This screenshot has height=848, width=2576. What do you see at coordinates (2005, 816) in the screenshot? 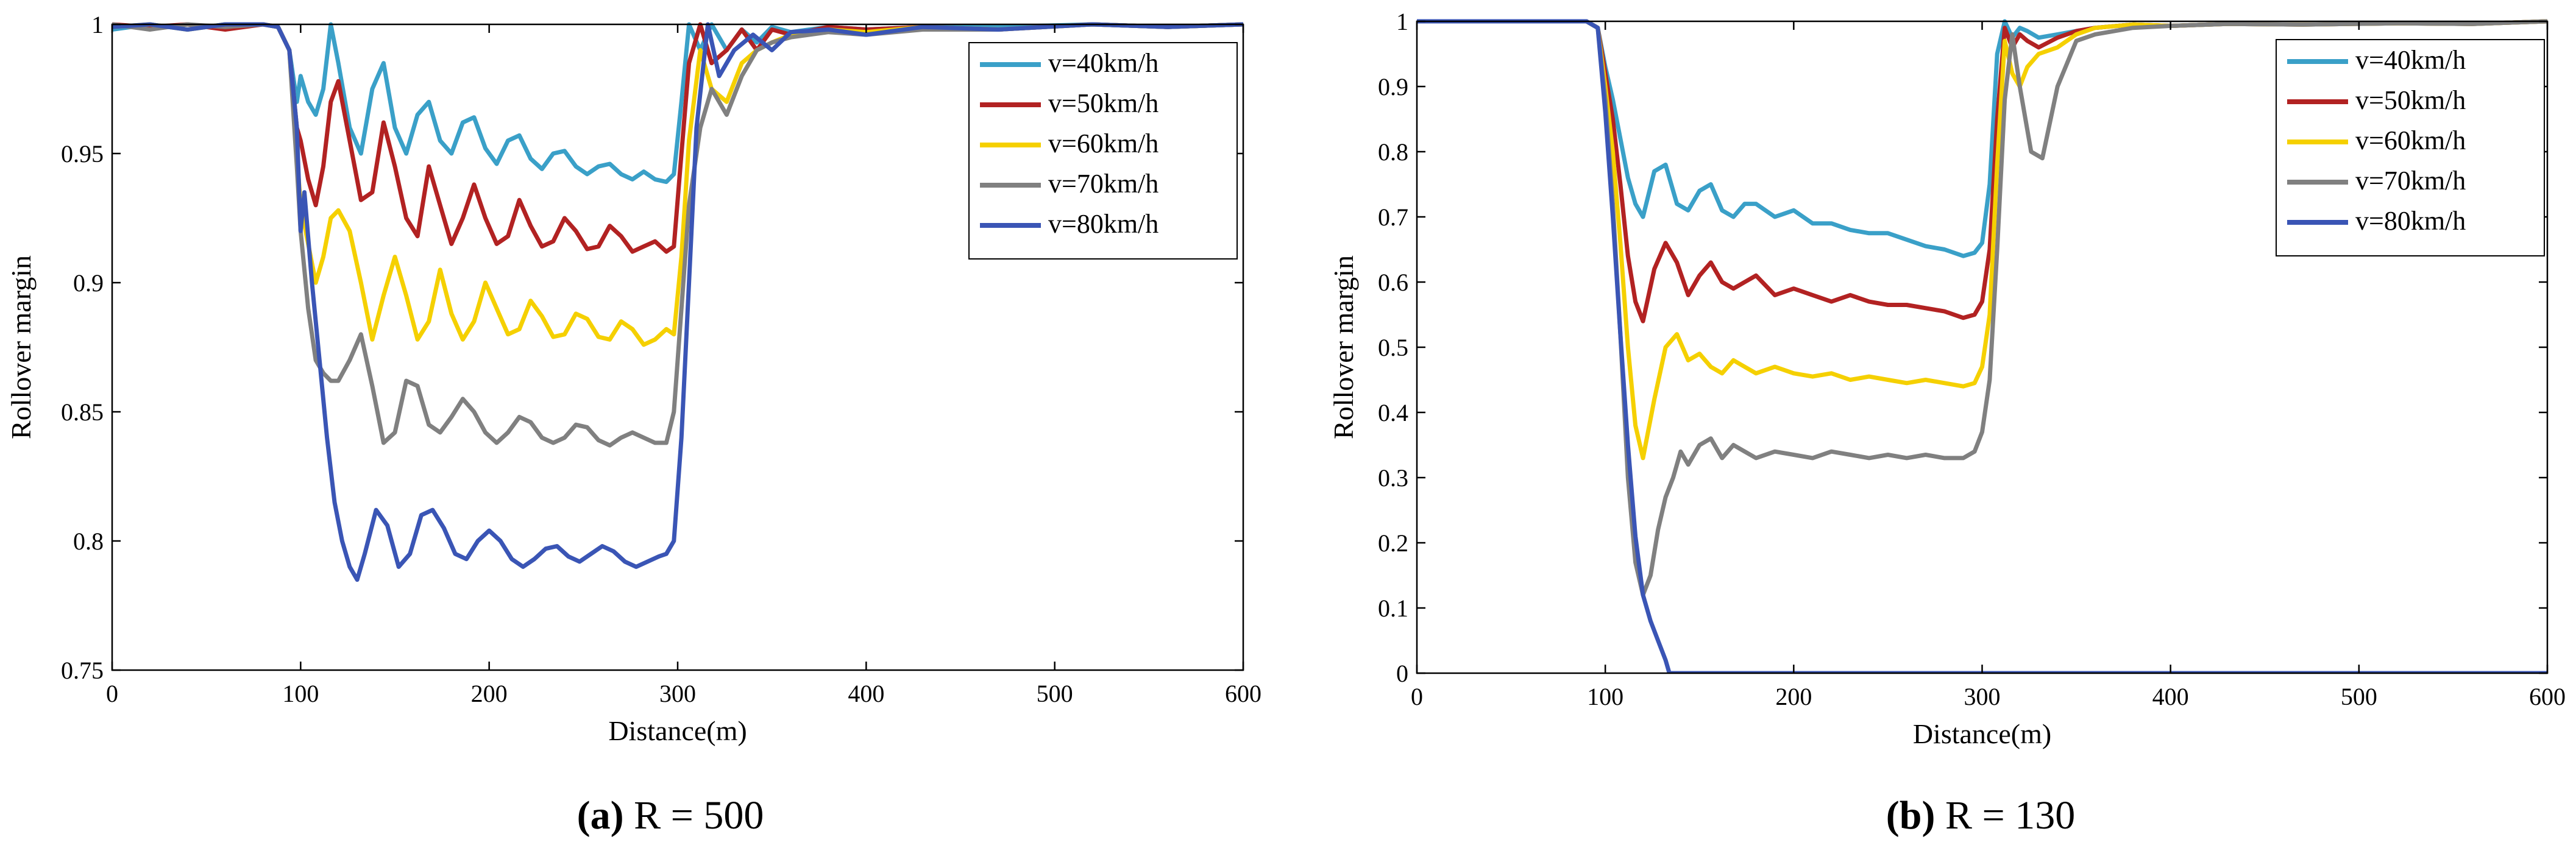
I see `caption-text: R = 130` at bounding box center [2005, 816].